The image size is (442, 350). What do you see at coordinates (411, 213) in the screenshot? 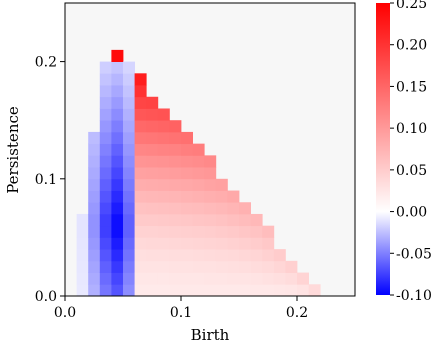
I see `colorbar-tick-label: 0.00` at bounding box center [411, 213].